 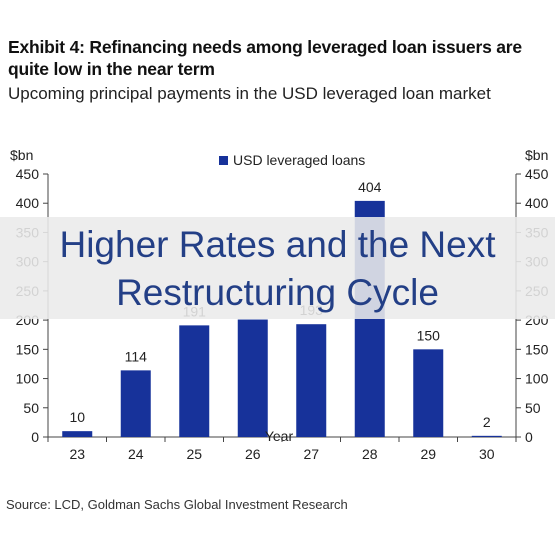 What do you see at coordinates (487, 454) in the screenshot?
I see `x-tick-label: 30` at bounding box center [487, 454].